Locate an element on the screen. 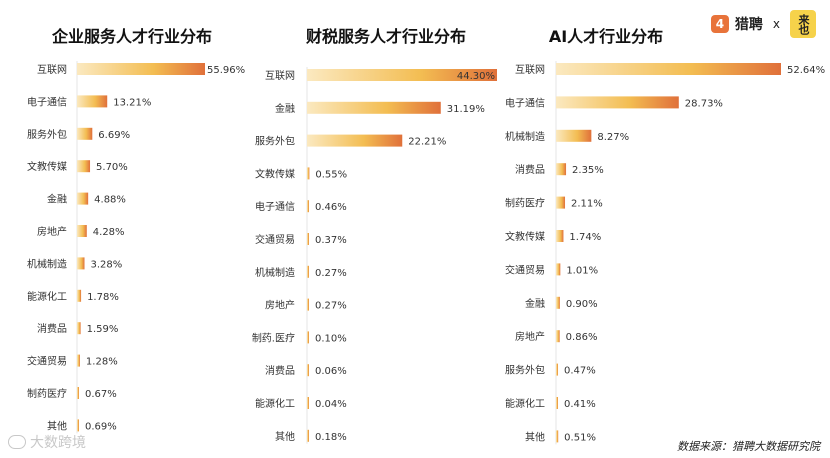 The height and width of the screenshot is (458, 830). value-label: 6.69% is located at coordinates (114, 135).